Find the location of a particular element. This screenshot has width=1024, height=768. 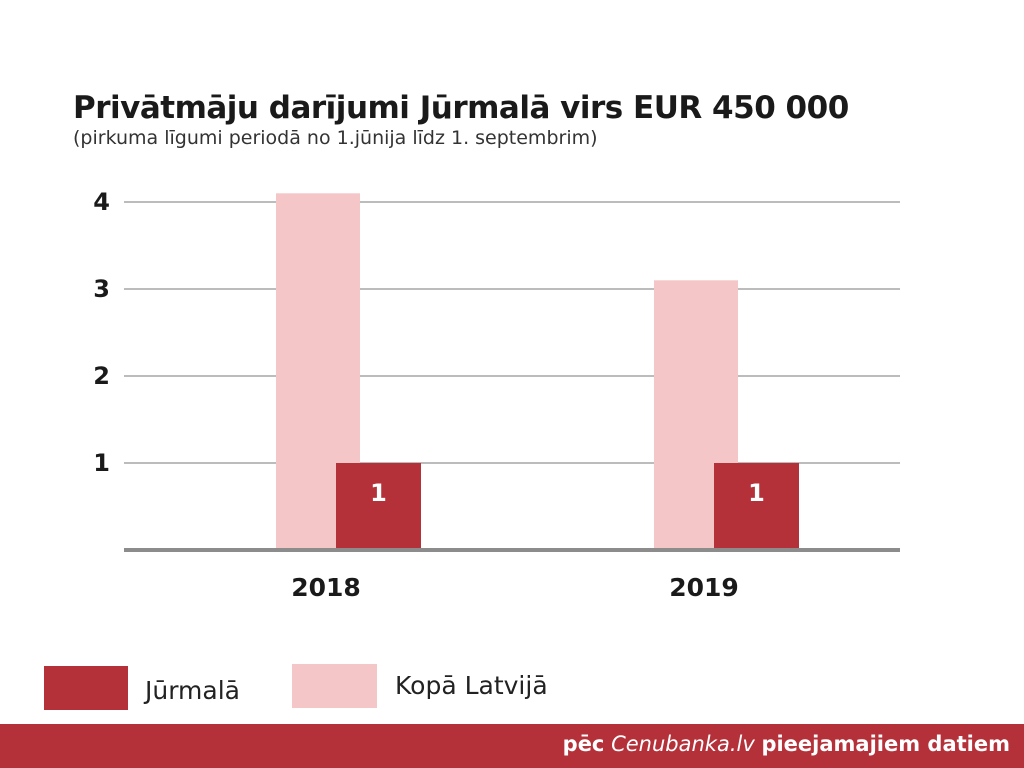

source-note: pēc Cenubanka.lv pieejamajiem datiem is located at coordinates (786, 744).